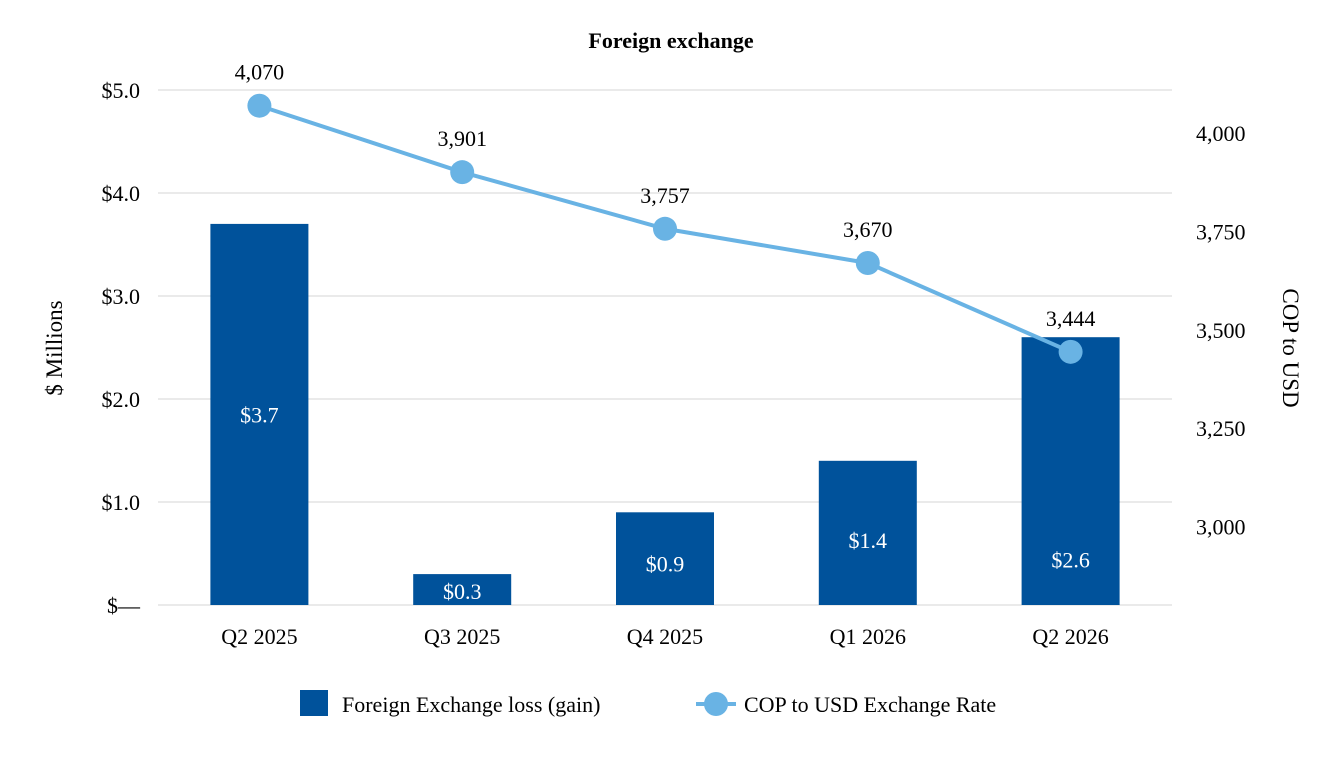  I want to click on left-tick-label: $3.0, so click(121, 296).